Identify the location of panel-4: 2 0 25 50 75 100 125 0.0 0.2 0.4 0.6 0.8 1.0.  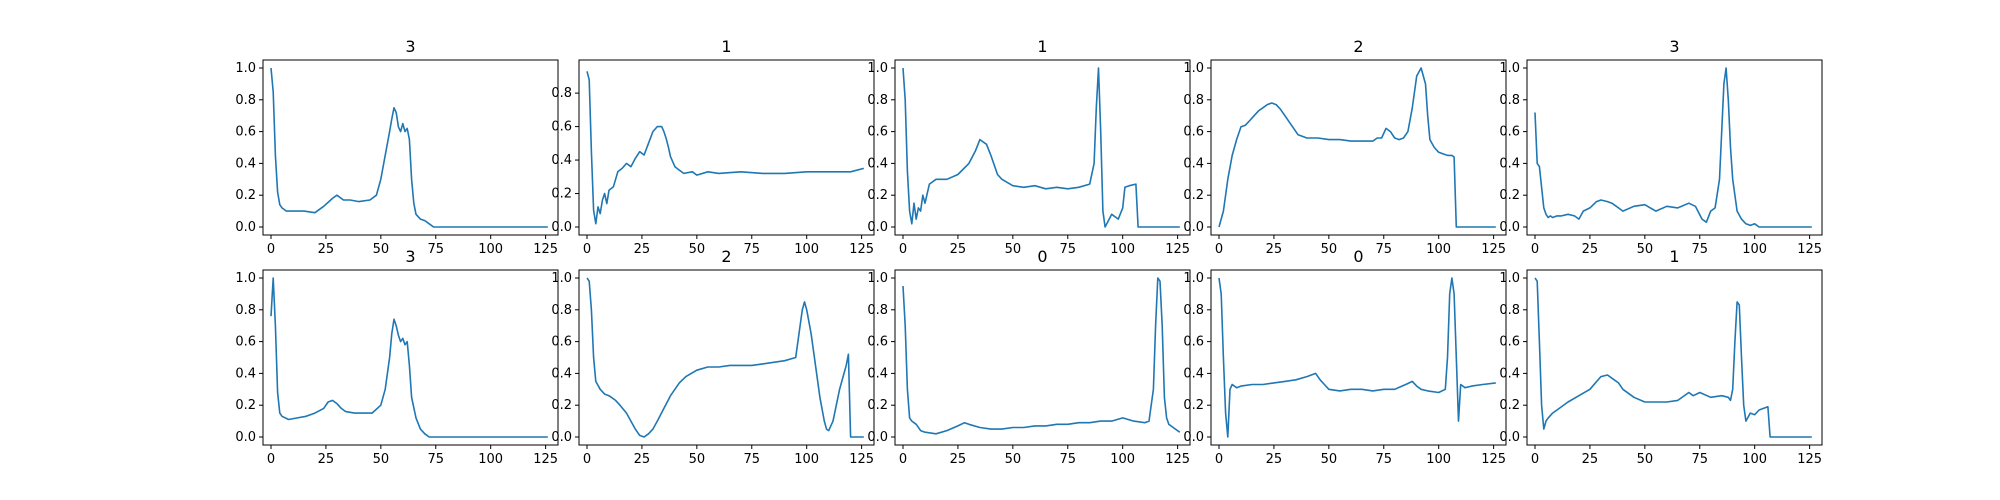
(1345, 147).